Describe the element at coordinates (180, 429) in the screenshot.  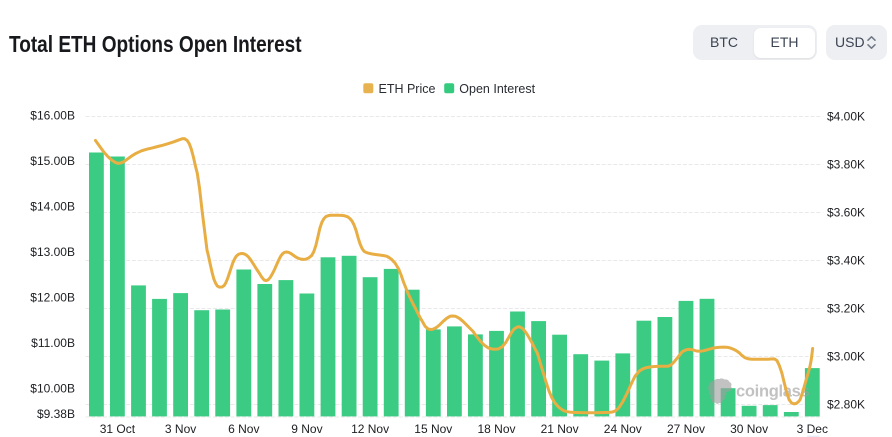
I see `svg-text: 3 Nov` at that location.